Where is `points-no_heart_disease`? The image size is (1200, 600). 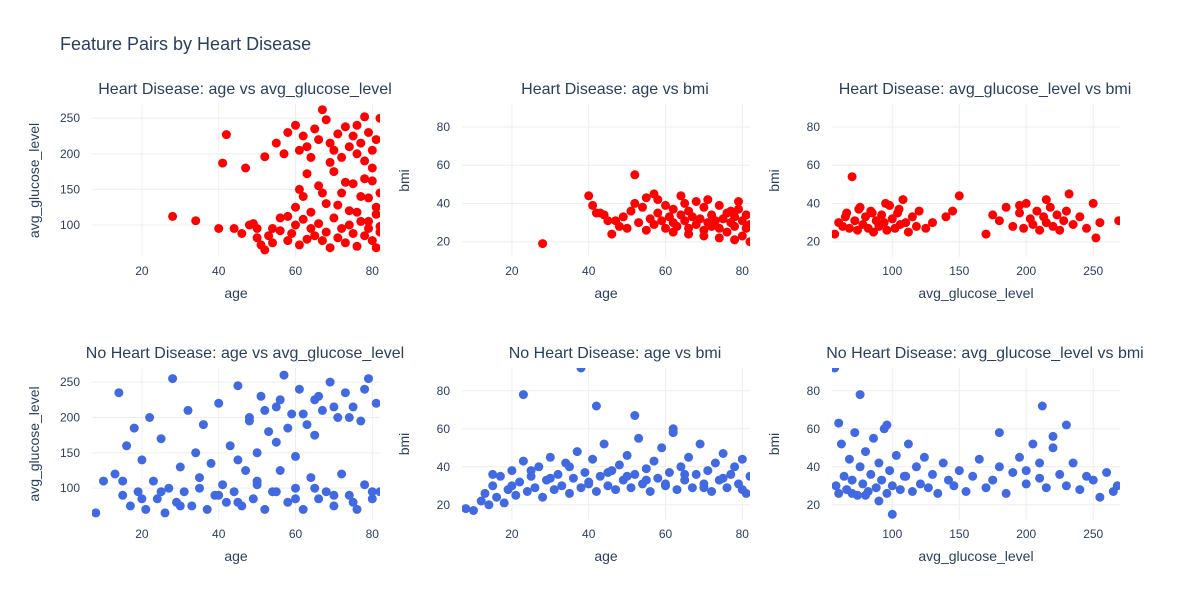
points-no_heart_disease is located at coordinates (976, 443).